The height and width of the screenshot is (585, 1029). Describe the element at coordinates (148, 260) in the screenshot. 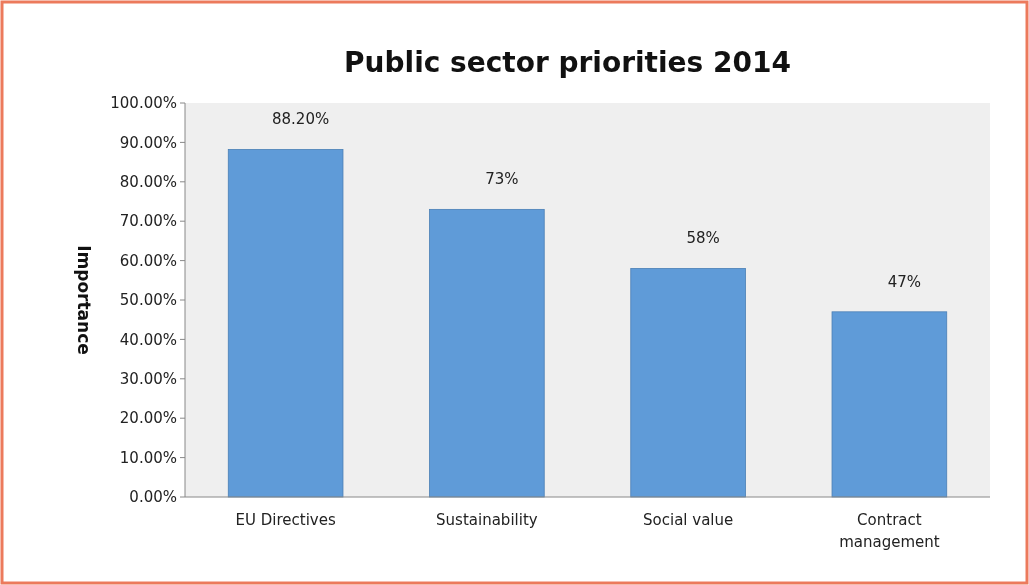

I see `y-tick-label: 60.00%` at that location.